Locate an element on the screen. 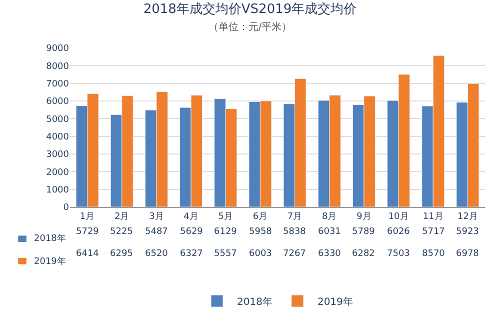 The width and height of the screenshot is (500, 328). legend-label: 2019年 is located at coordinates (50, 261).